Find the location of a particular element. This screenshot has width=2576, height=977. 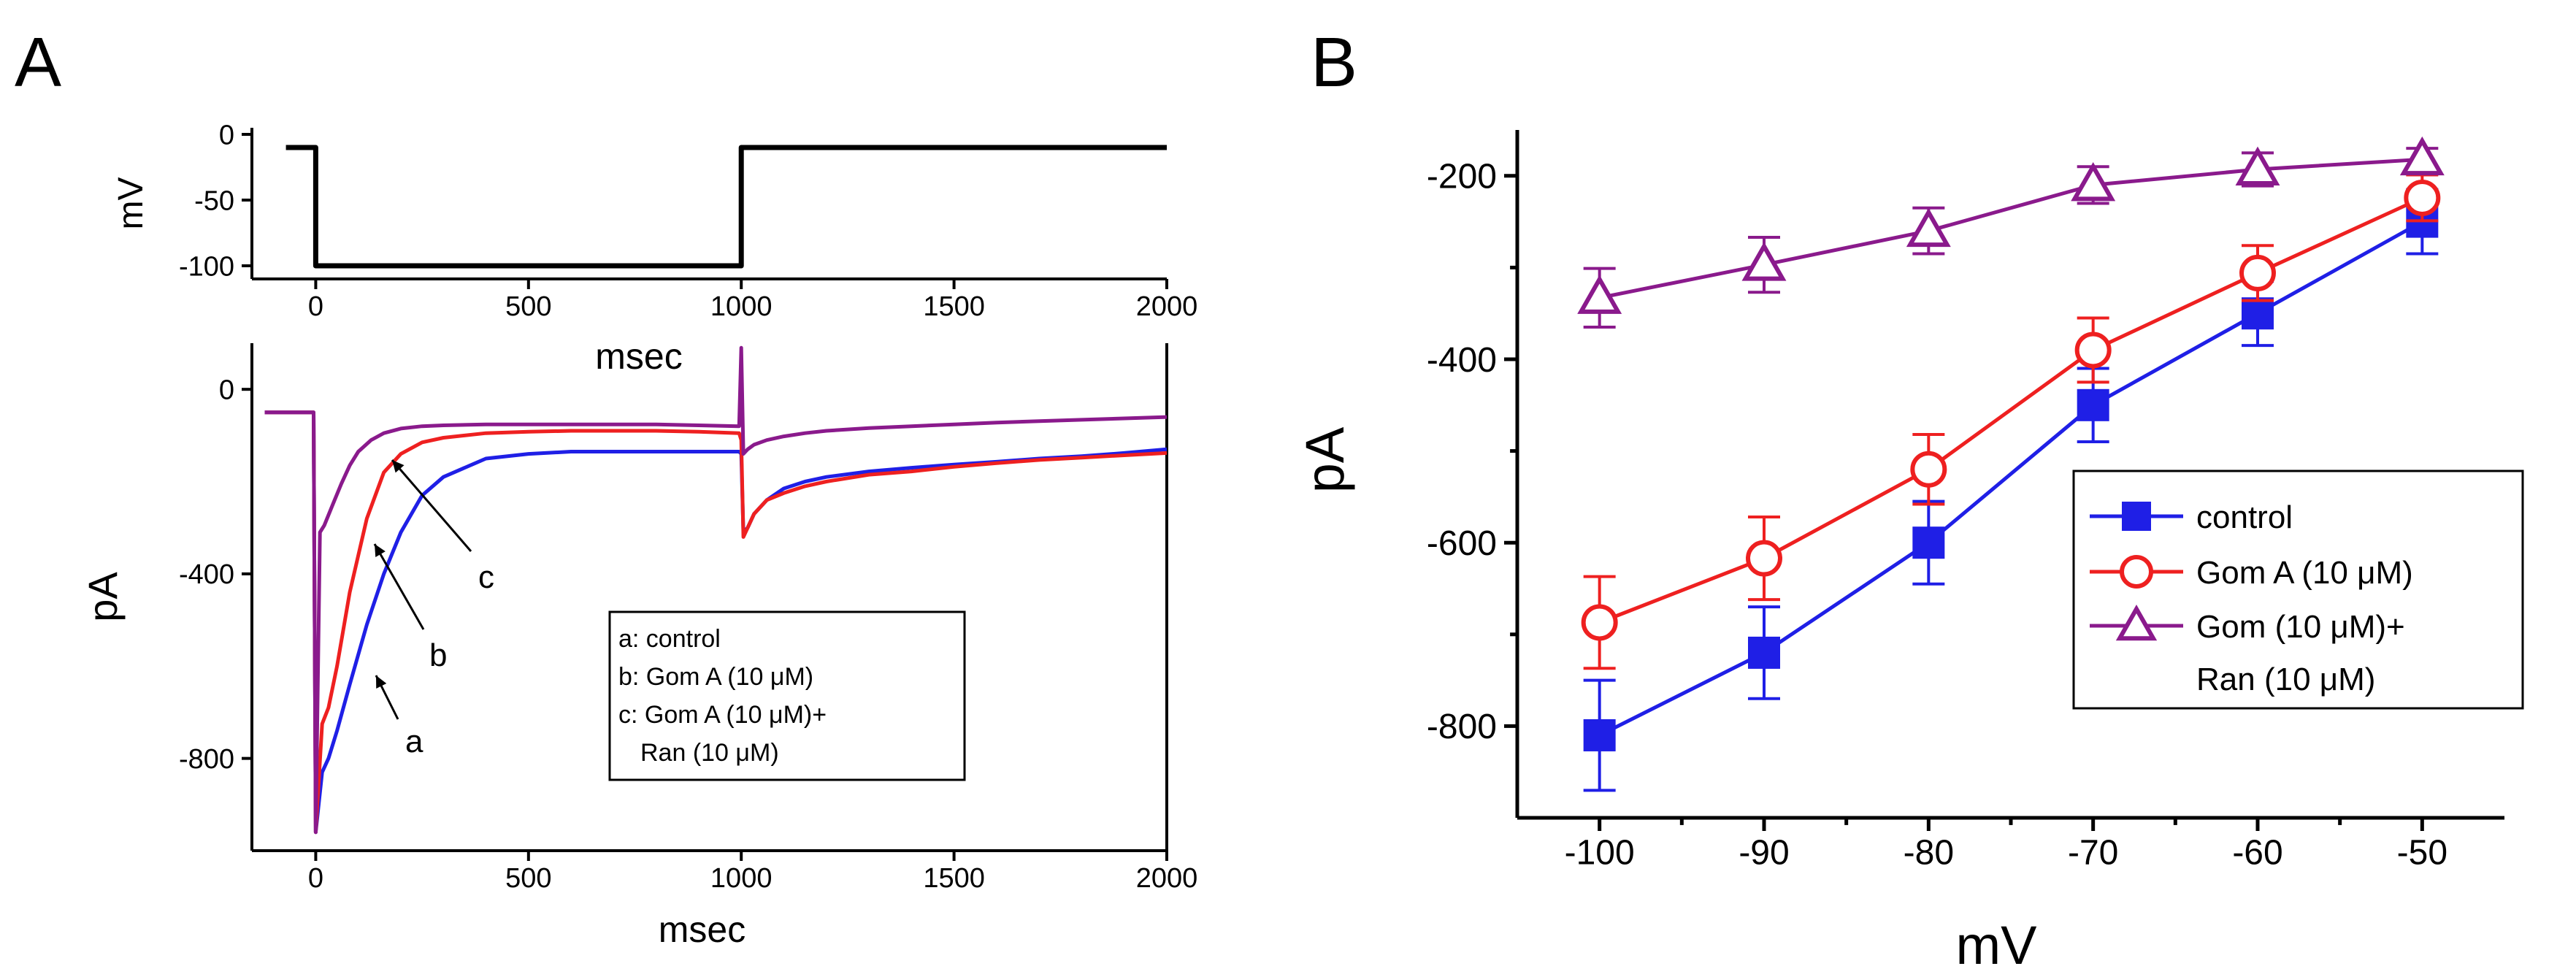

legend-entry: a: control is located at coordinates (669, 639).